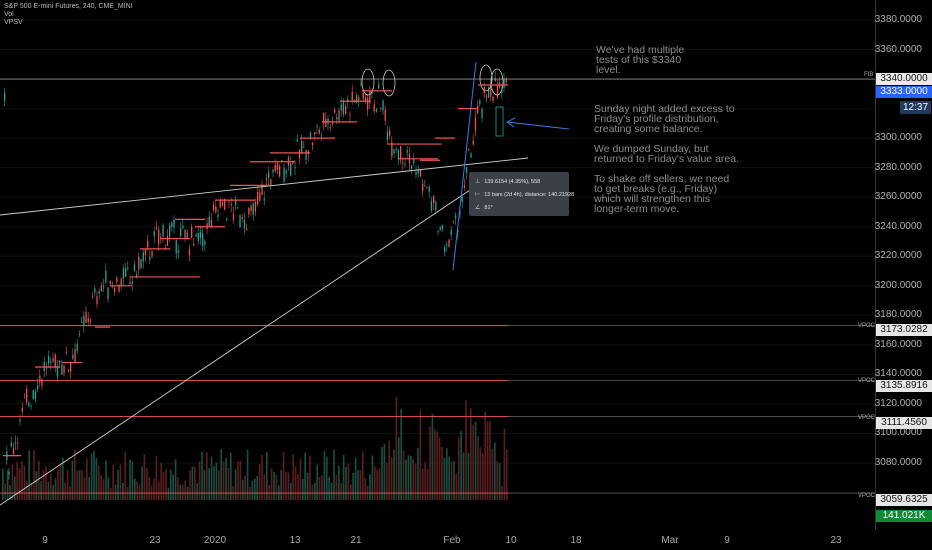  What do you see at coordinates (9, 14) in the screenshot?
I see `vol-indicator-label: Vol` at bounding box center [9, 14].